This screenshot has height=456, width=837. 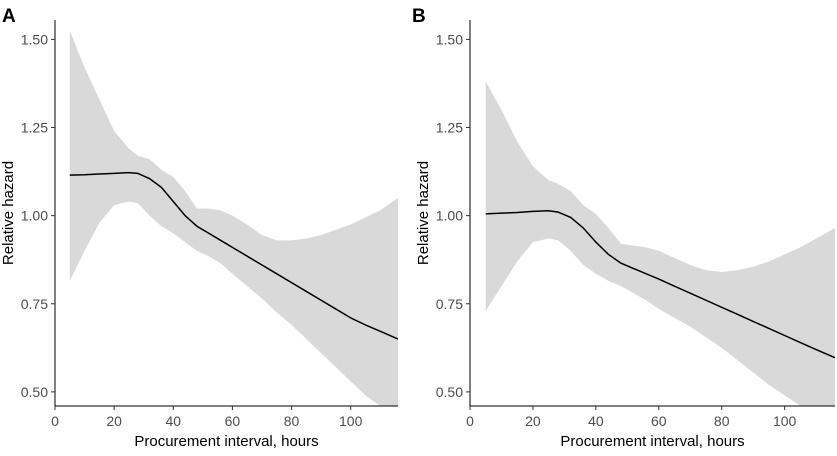 I want to click on panel-label: A, so click(x=9, y=16).